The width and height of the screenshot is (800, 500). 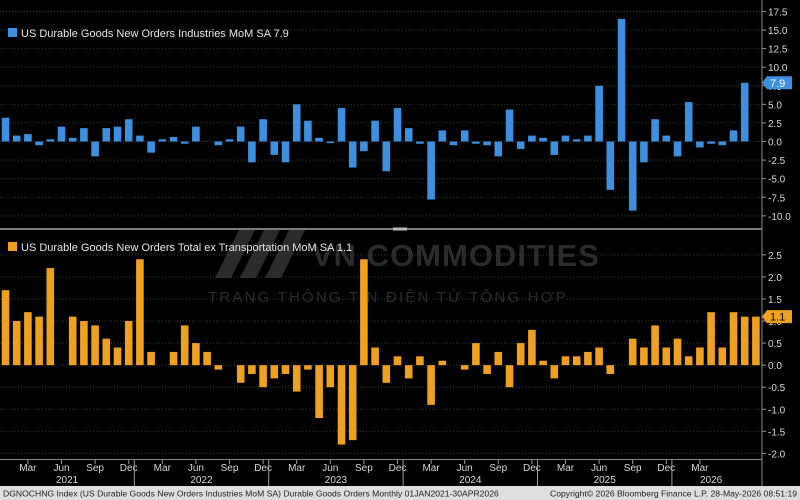 What do you see at coordinates (260, 253) in the screenshot?
I see `watermark-logo-mark` at bounding box center [260, 253].